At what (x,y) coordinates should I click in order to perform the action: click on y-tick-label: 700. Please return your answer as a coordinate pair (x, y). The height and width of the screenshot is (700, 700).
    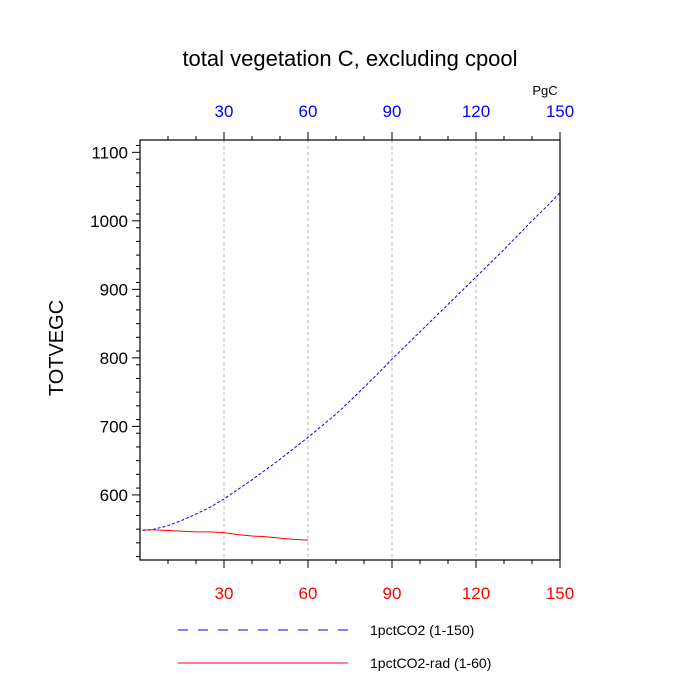
    Looking at the image, I should click on (114, 426).